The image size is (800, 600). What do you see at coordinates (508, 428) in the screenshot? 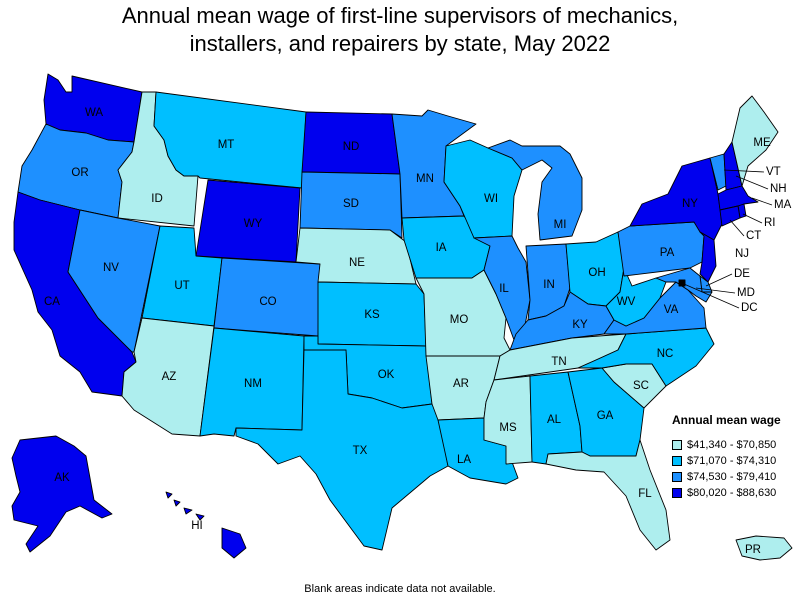
I see `label-ms: MS` at bounding box center [508, 428].